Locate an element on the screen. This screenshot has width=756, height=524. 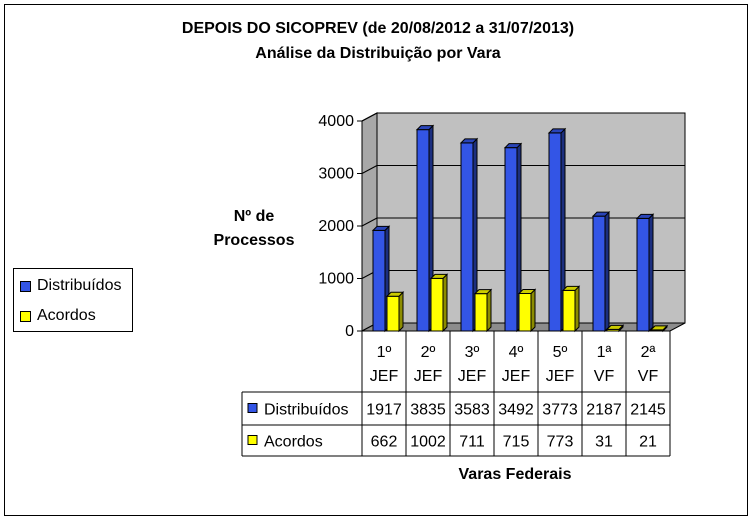
x-tick-label-line-1: 2ª is located at coordinates (648, 352).